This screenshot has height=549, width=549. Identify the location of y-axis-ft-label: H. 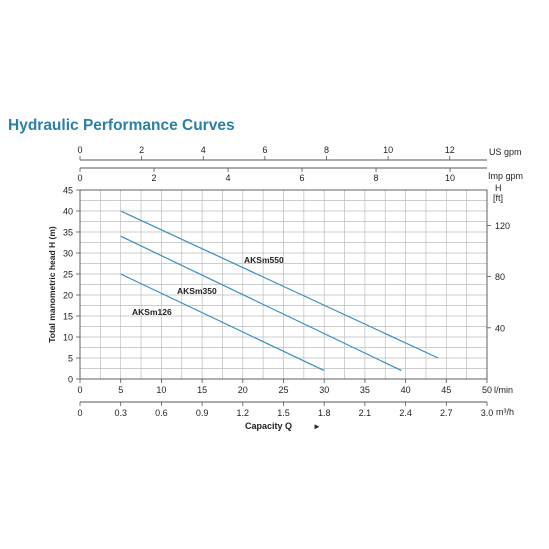
(498, 188).